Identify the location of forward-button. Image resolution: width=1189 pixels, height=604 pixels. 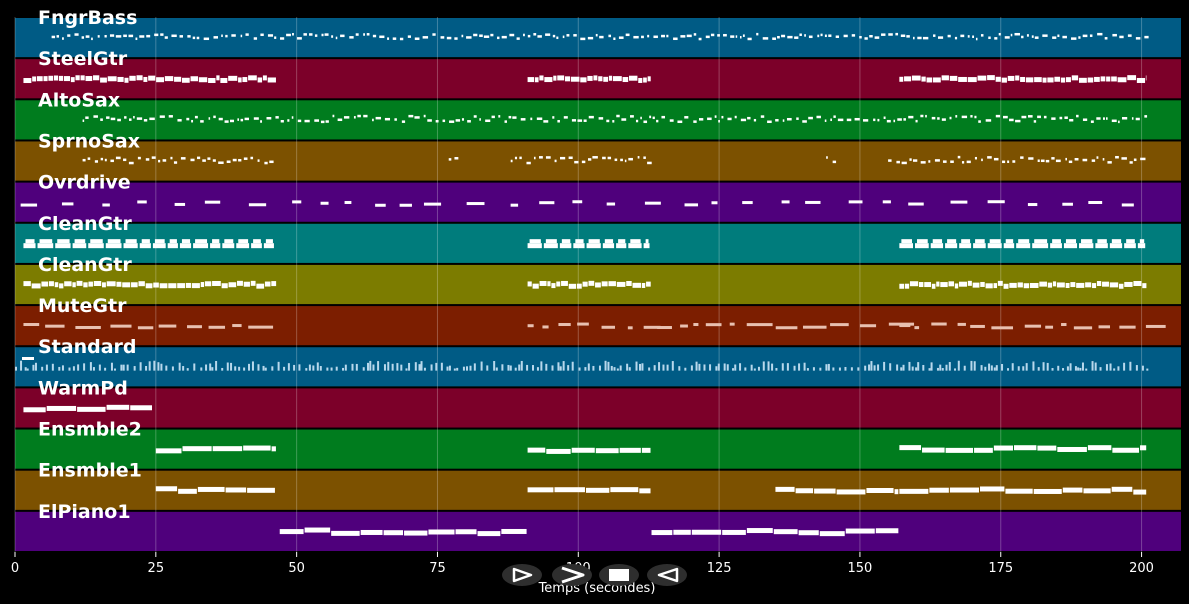
(572, 575).